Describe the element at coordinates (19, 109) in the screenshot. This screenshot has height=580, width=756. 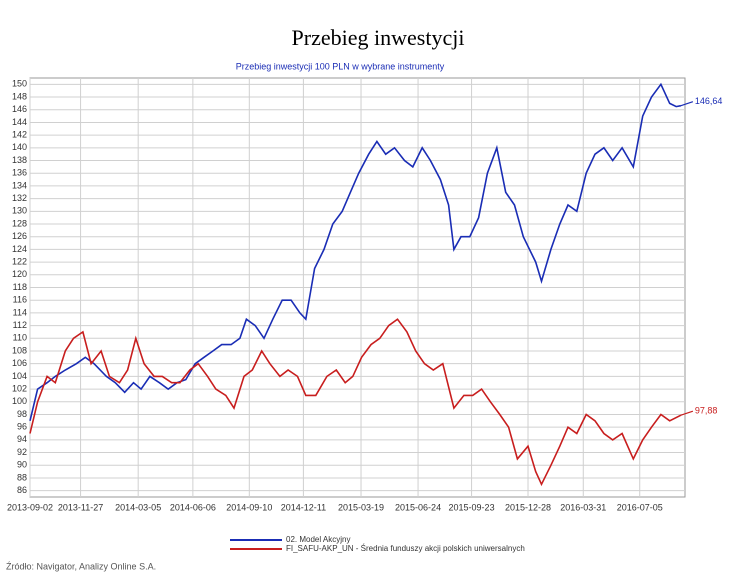
I see `y-tick-label: 146` at that location.